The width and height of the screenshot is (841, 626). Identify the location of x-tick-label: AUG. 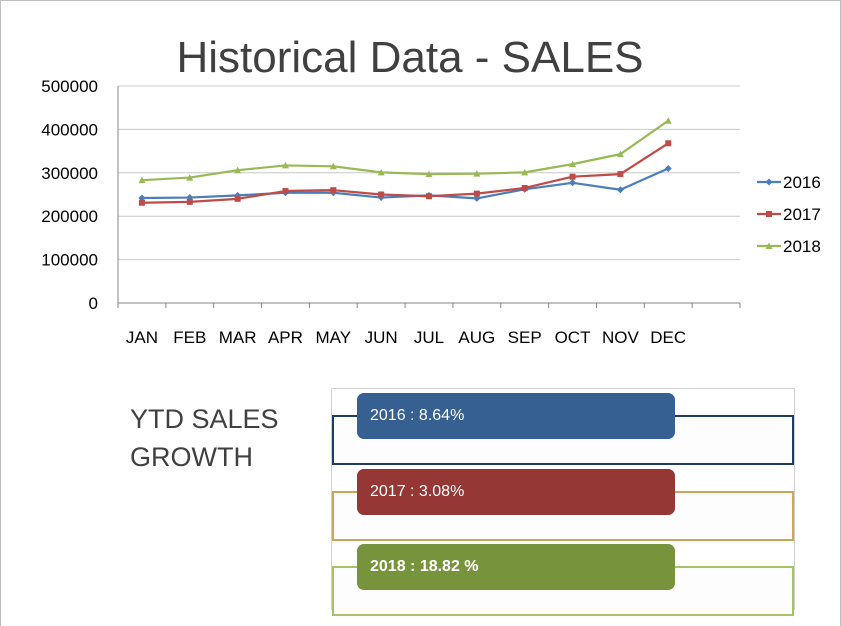
(476, 337).